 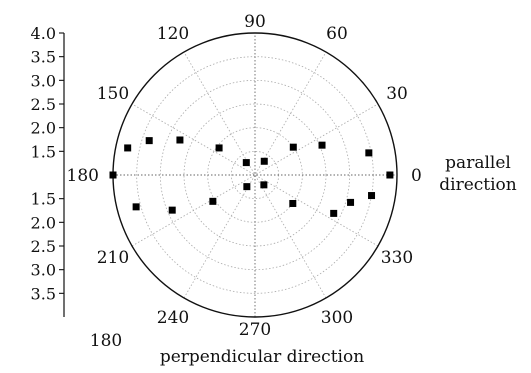 I want to click on angle-label-90: 90, so click(x=255, y=22).